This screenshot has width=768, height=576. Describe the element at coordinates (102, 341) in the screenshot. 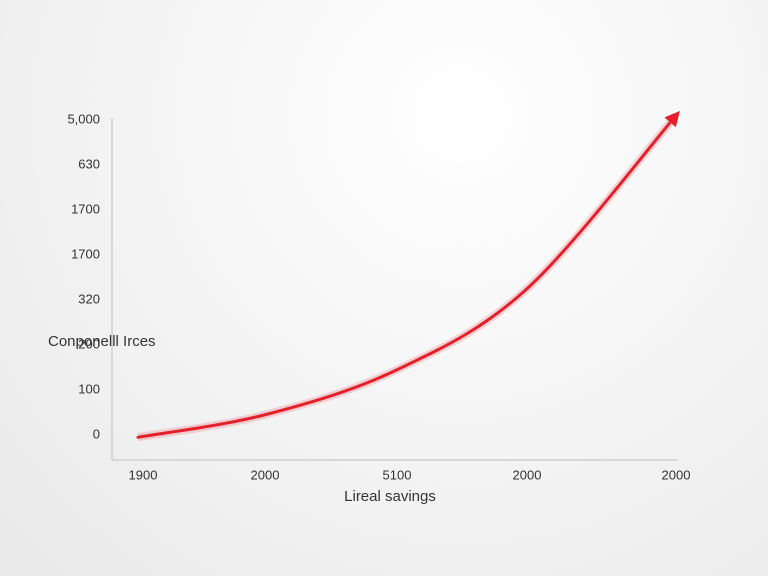

I see `y-axis-title: Conponelll Irces` at that location.